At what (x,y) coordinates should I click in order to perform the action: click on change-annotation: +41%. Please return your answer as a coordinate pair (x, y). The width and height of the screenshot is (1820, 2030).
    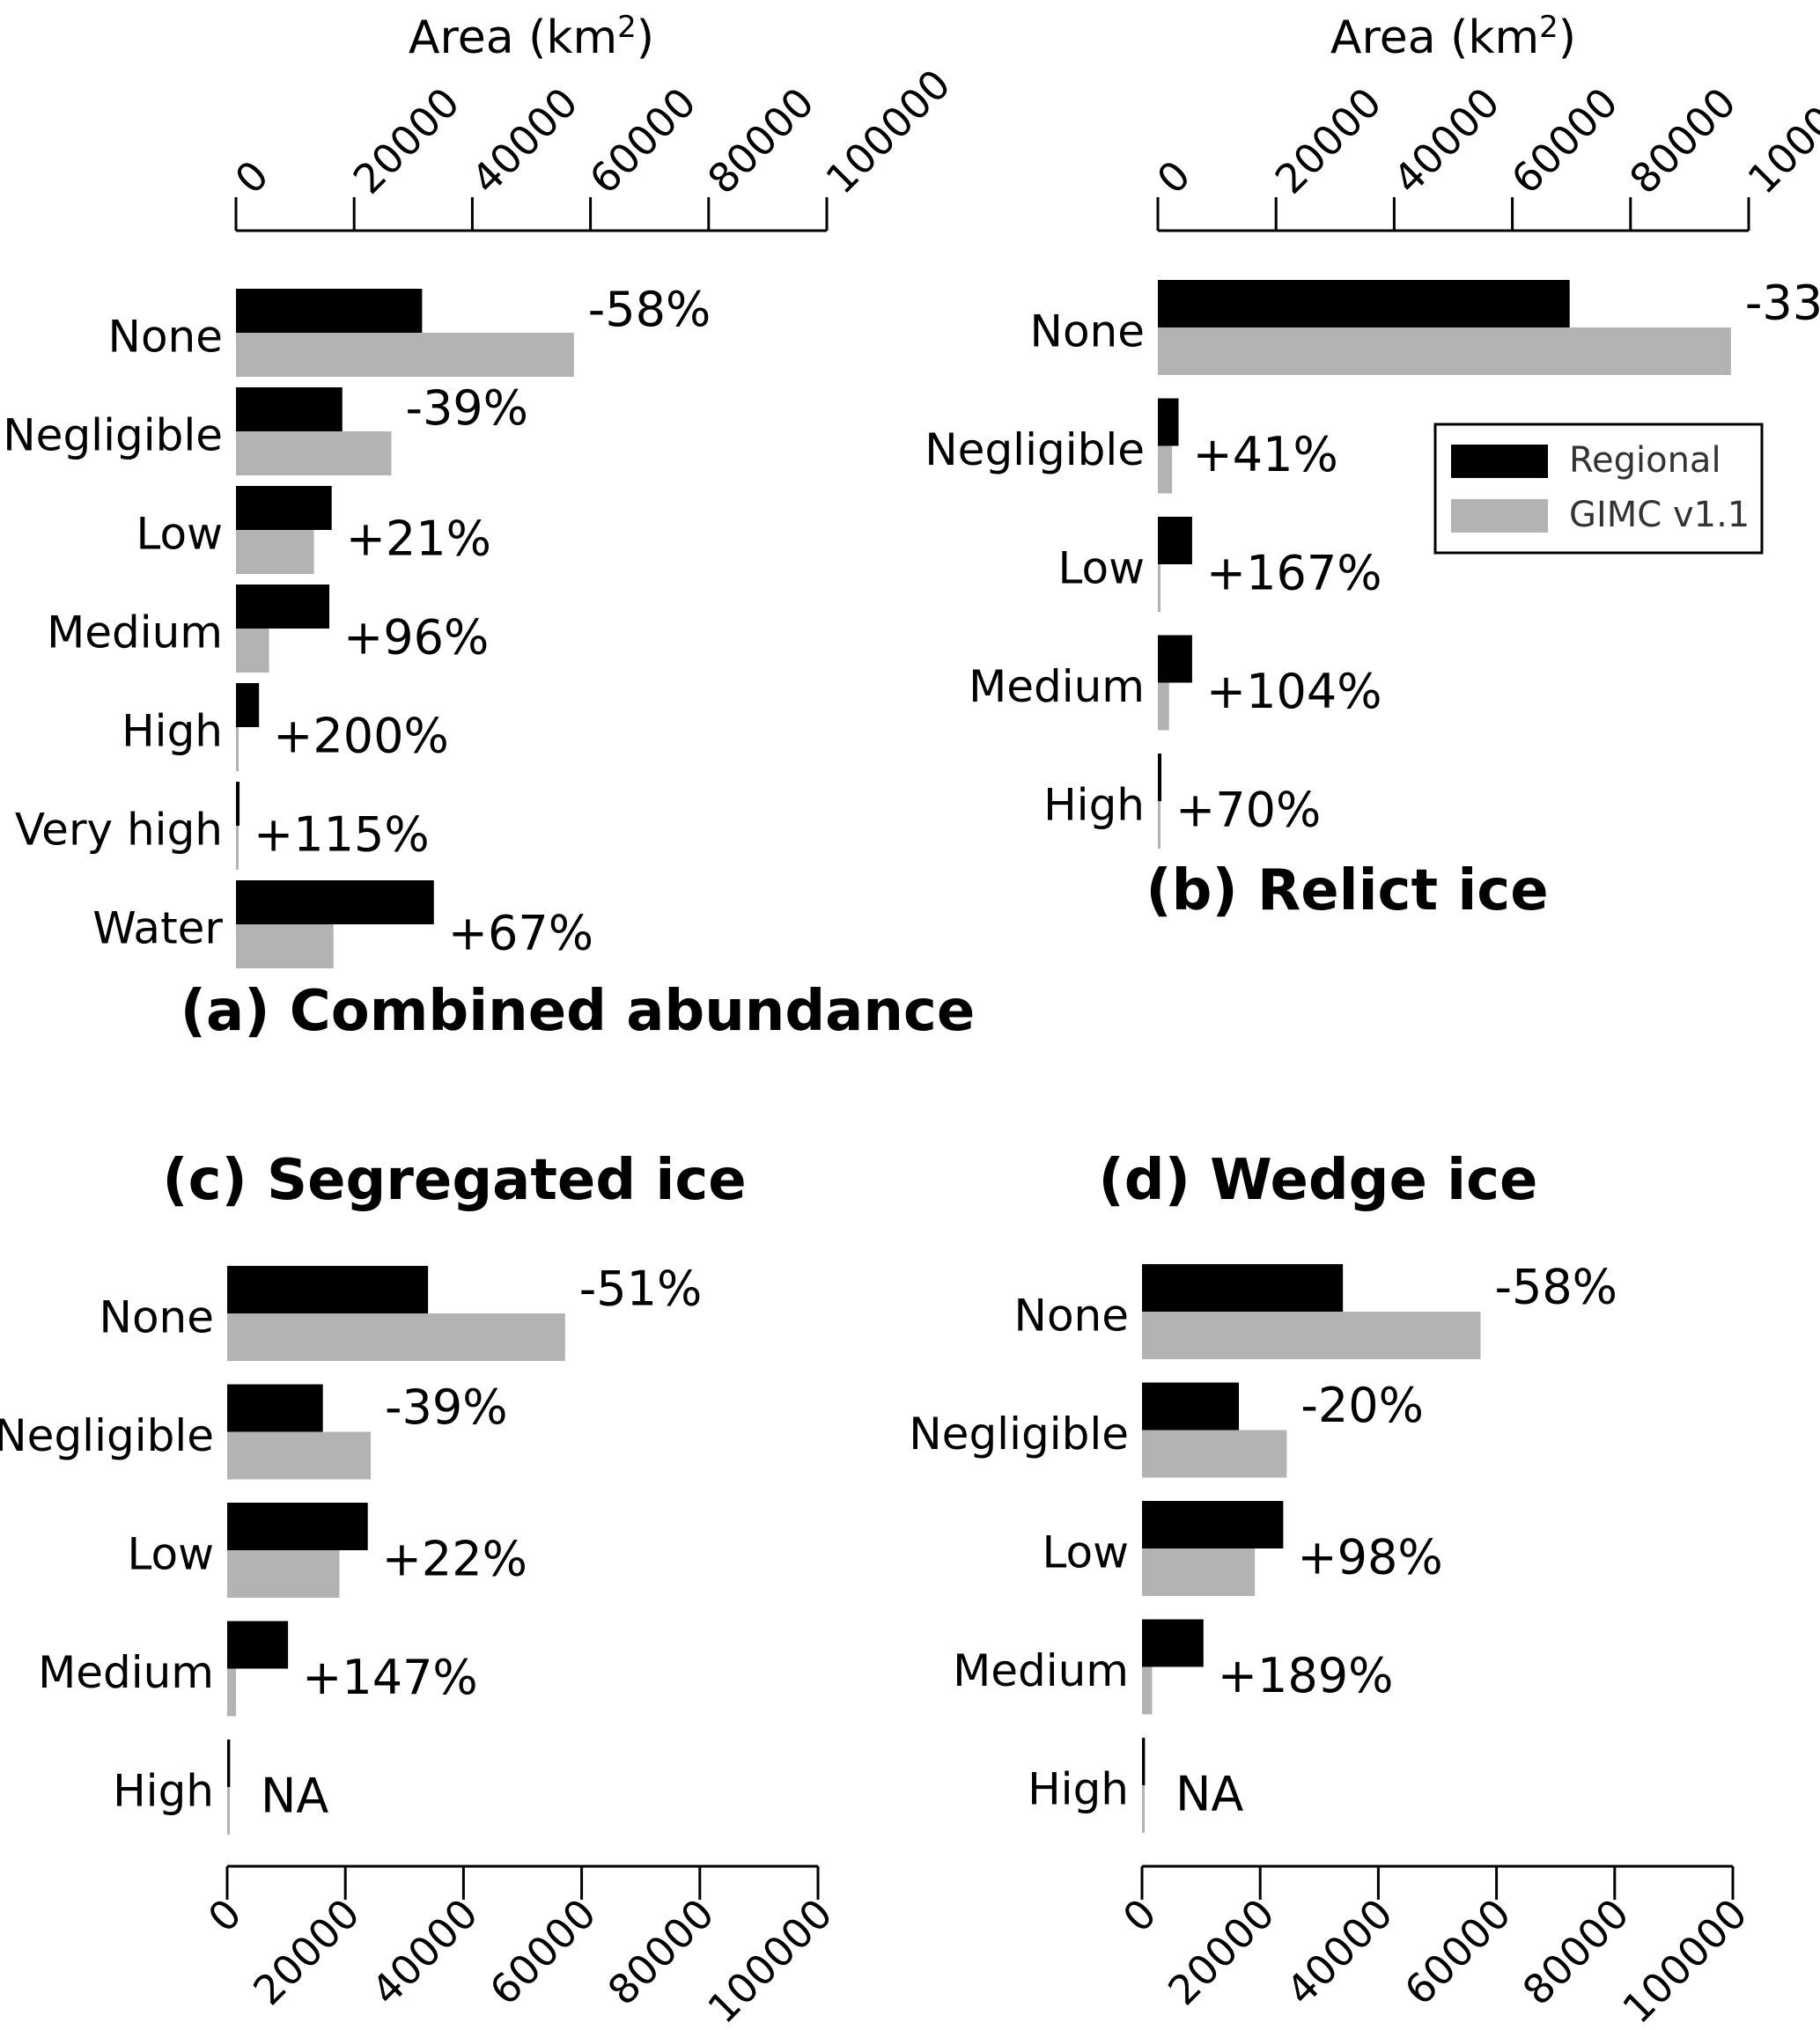
    Looking at the image, I should click on (1264, 454).